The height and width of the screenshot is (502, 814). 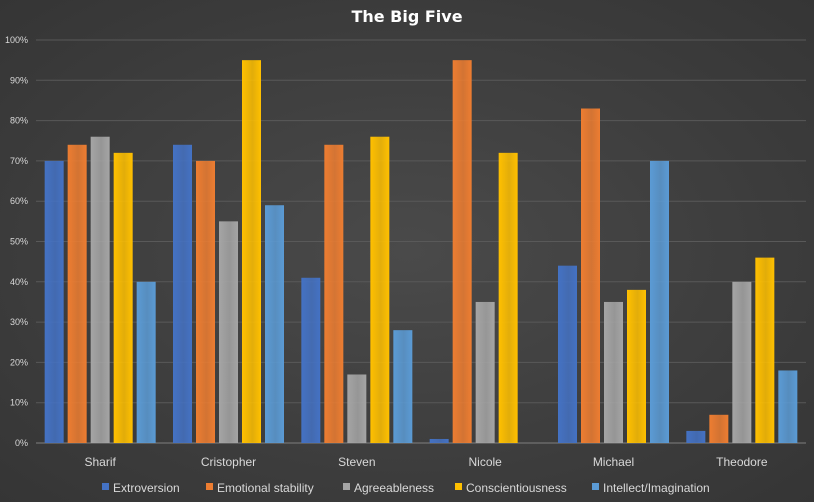 What do you see at coordinates (19, 121) in the screenshot?
I see `y-tick-label: 80%` at bounding box center [19, 121].